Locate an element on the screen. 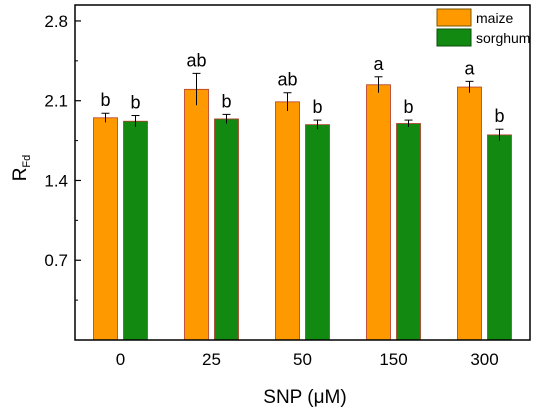  y-tick-label-0.7: 0.7 is located at coordinates (56, 260).